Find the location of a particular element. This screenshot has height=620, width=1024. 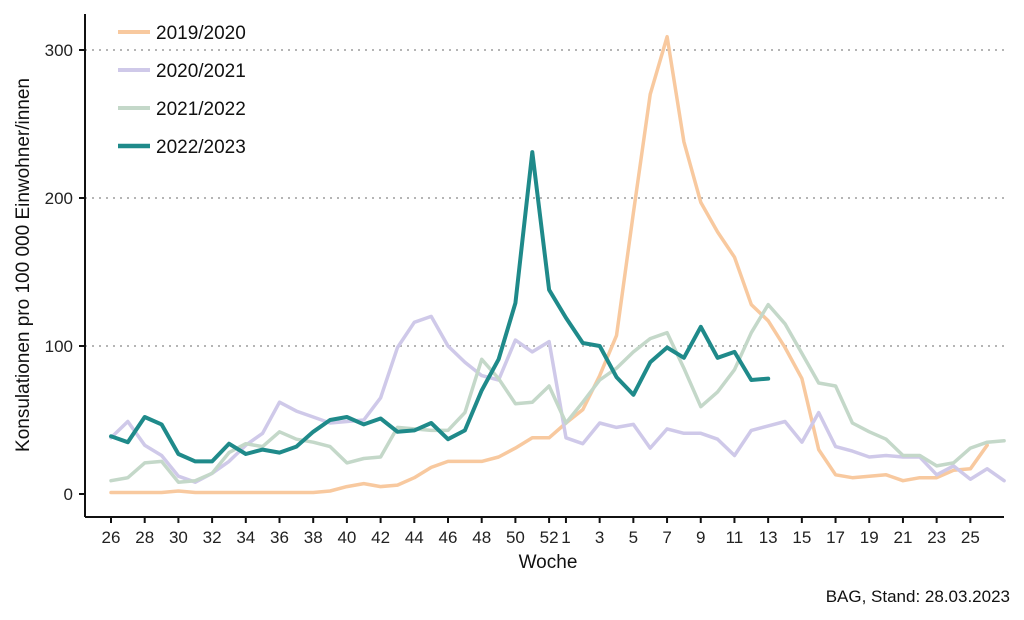

legend-label-2021-2022: 2021/2022 is located at coordinates (201, 109).